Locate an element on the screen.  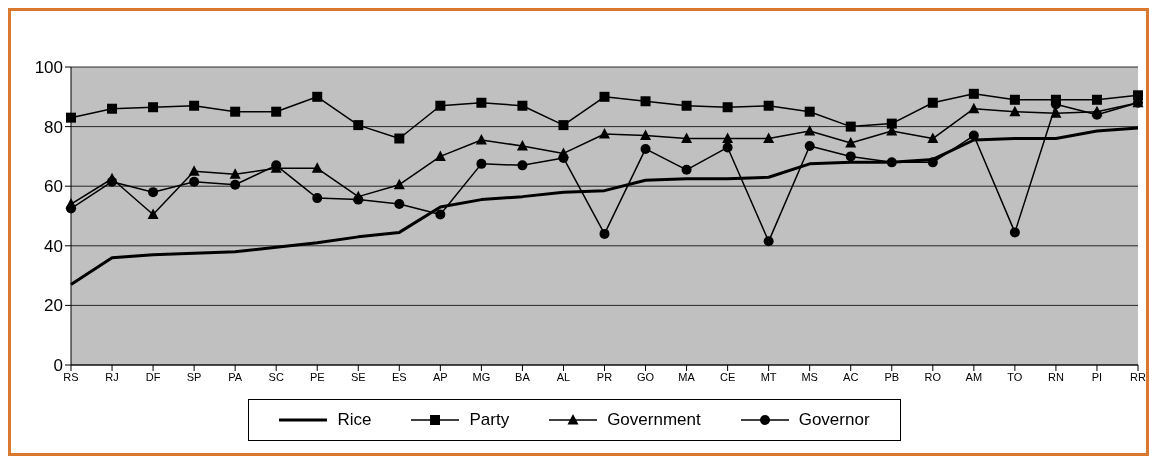
x-tick-label: ES is located at coordinates (399, 376).